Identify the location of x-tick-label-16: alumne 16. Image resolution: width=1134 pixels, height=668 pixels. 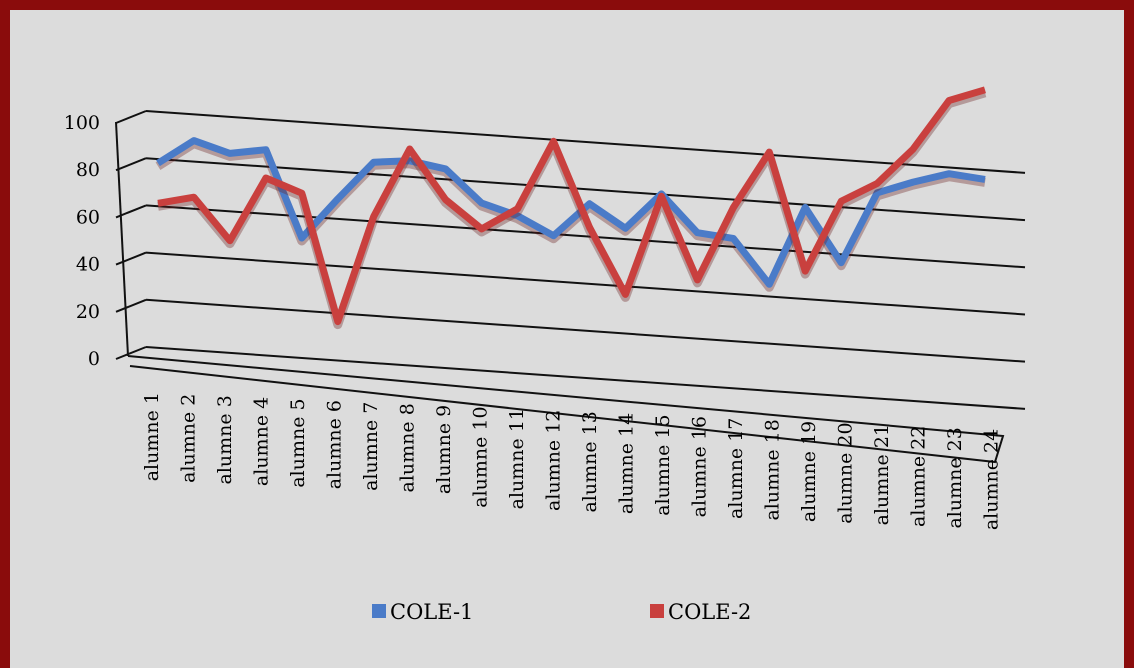
(700, 466).